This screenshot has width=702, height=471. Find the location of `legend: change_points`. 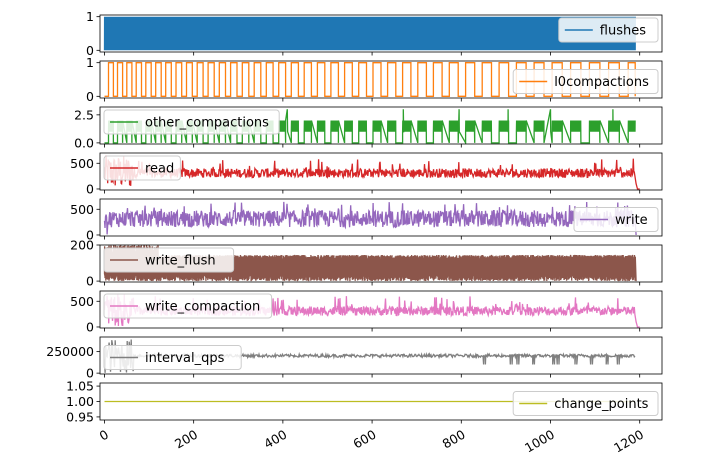

legend: change_points is located at coordinates (585, 403).